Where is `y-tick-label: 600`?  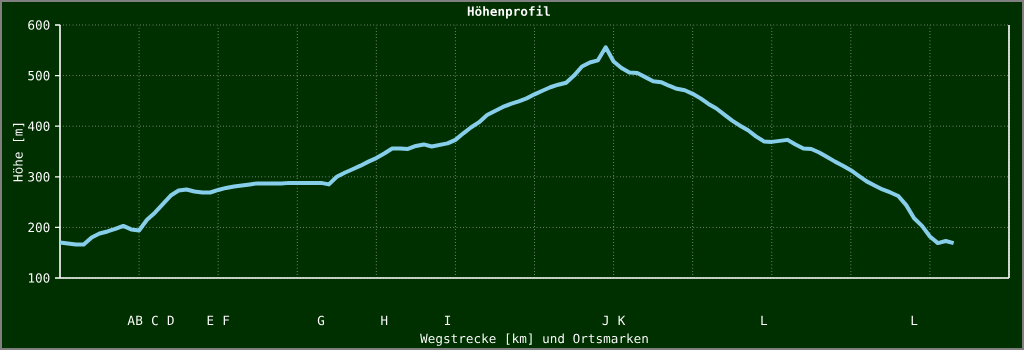
y-tick-label: 600 is located at coordinates (39, 25).